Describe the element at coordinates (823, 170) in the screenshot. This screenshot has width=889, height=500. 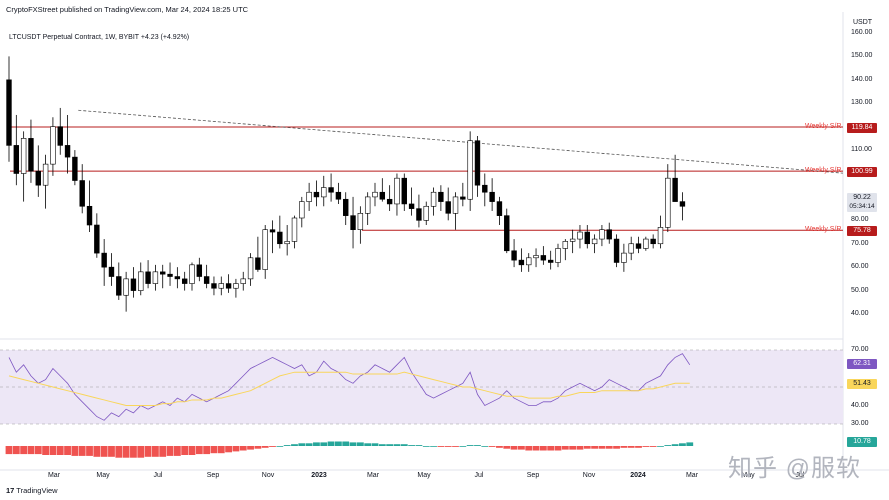
I see `level-label-2: Weekly S/R` at that location.